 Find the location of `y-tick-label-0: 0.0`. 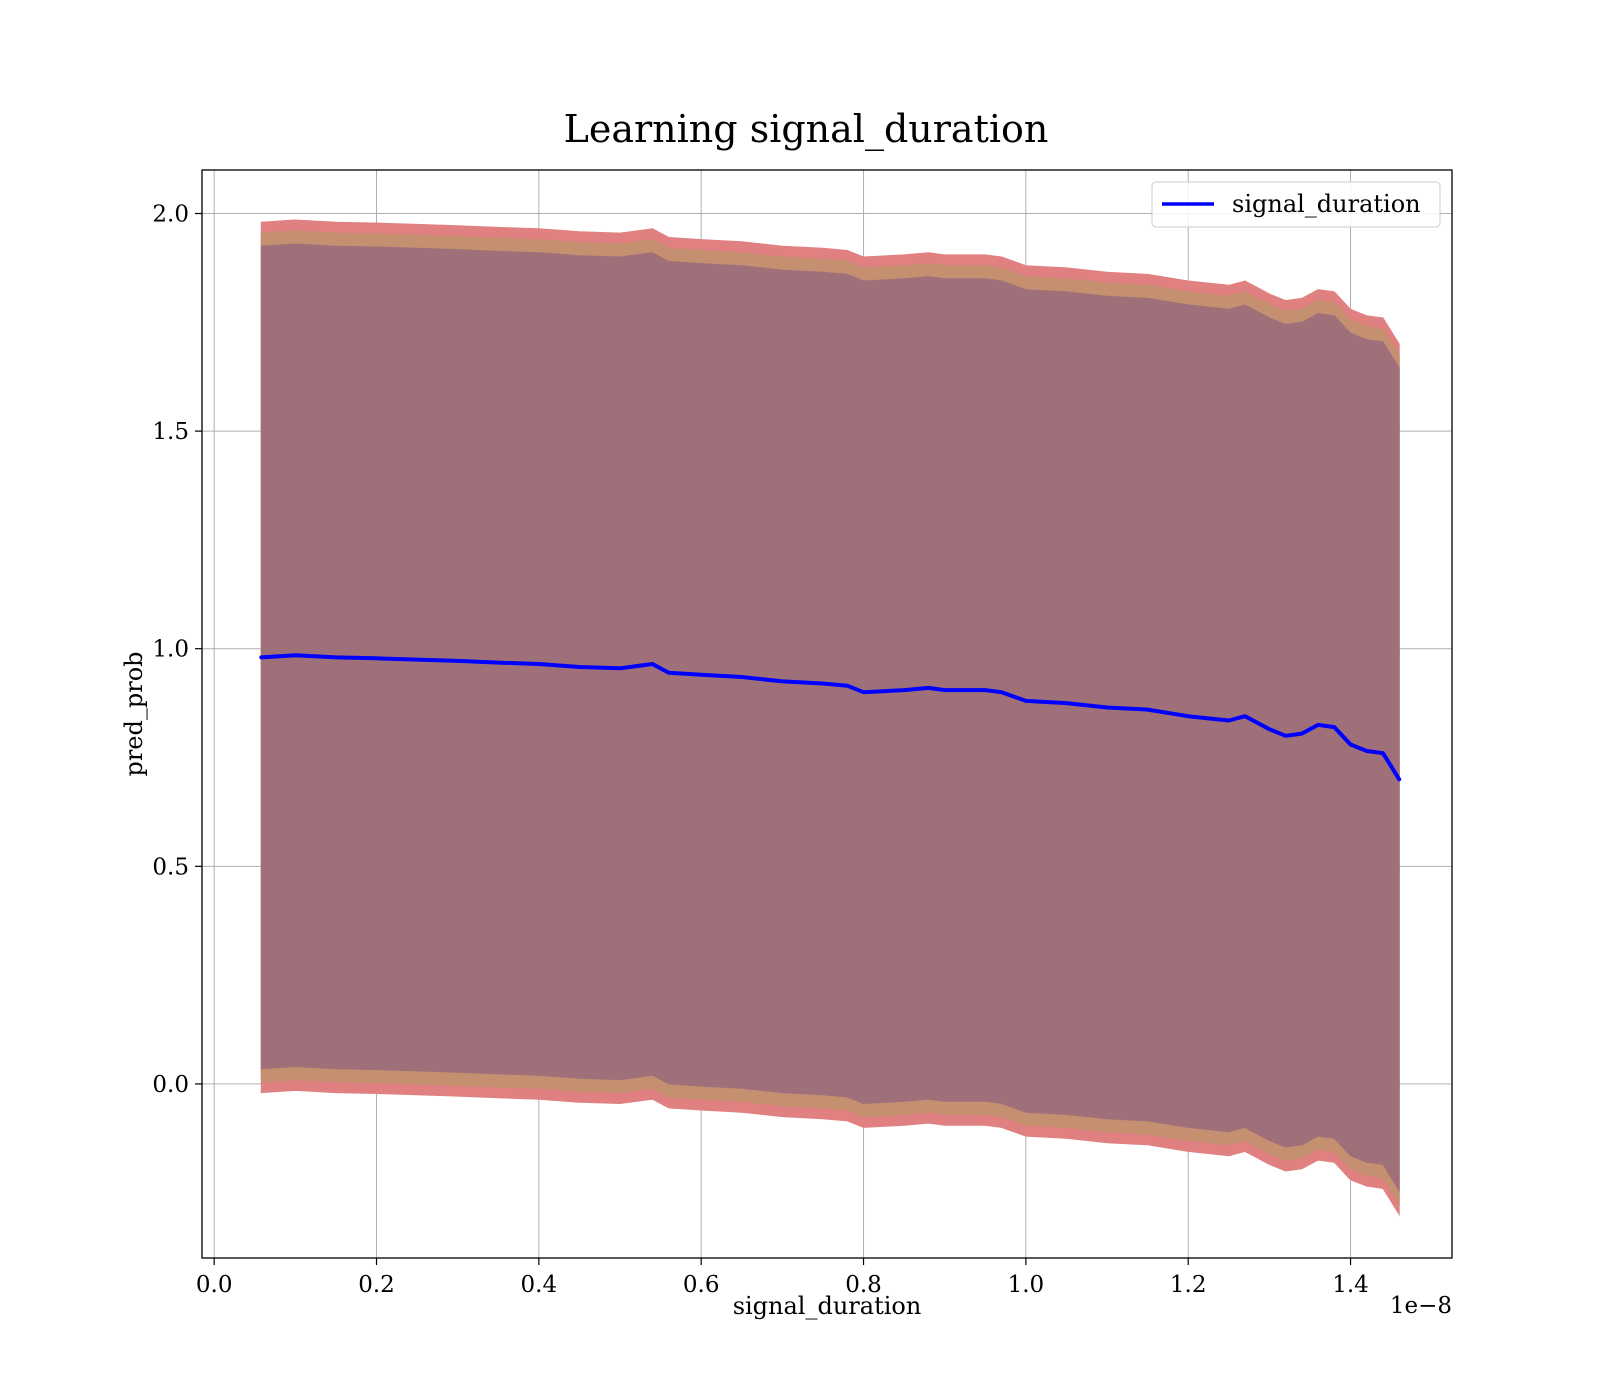

y-tick-label-0: 0.0 is located at coordinates (170, 1085).